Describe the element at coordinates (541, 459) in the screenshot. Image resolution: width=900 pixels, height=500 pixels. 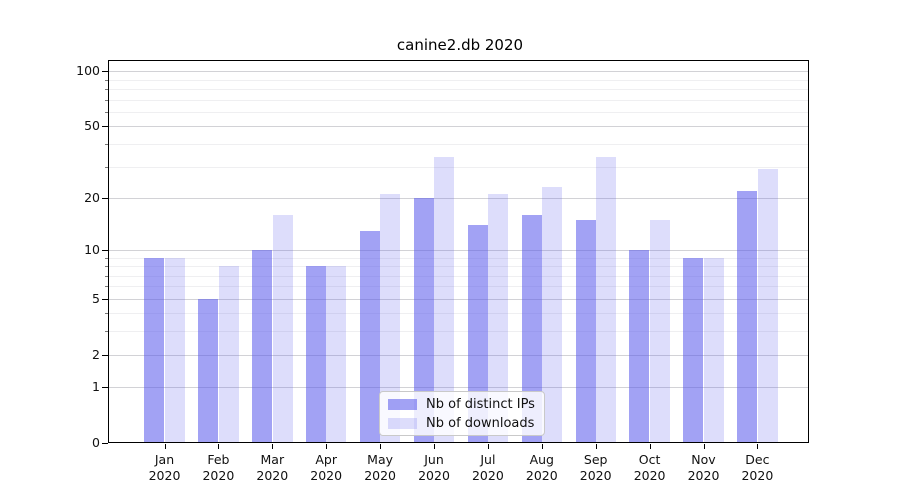
I see `x-label-month: Aug` at that location.